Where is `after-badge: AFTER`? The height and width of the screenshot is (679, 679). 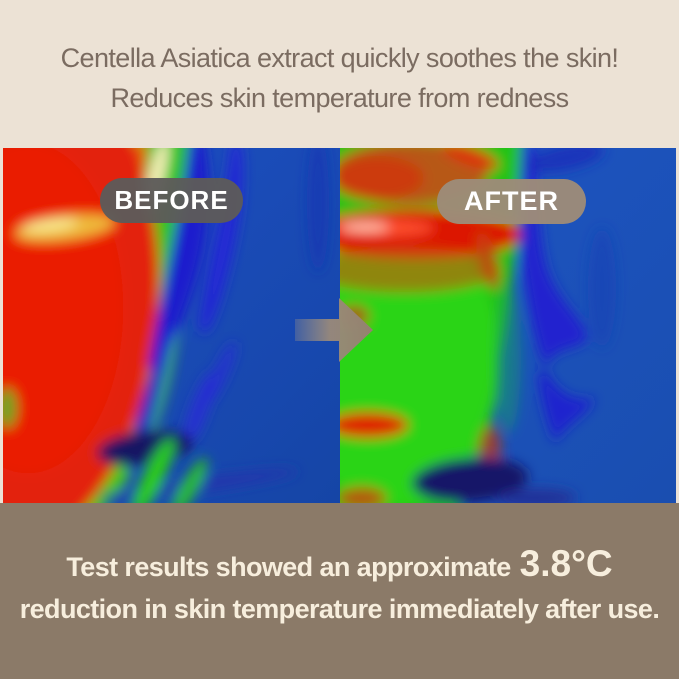 after-badge: AFTER is located at coordinates (511, 201).